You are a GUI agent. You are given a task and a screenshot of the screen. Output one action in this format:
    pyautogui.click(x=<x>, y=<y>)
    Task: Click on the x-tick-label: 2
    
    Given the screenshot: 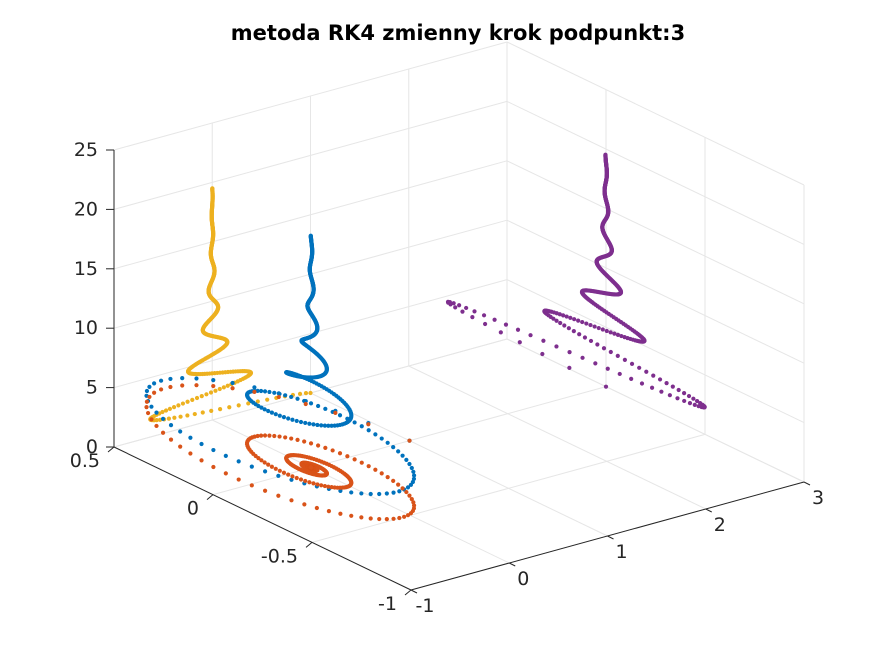 What is the action you would take?
    pyautogui.click(x=720, y=525)
    